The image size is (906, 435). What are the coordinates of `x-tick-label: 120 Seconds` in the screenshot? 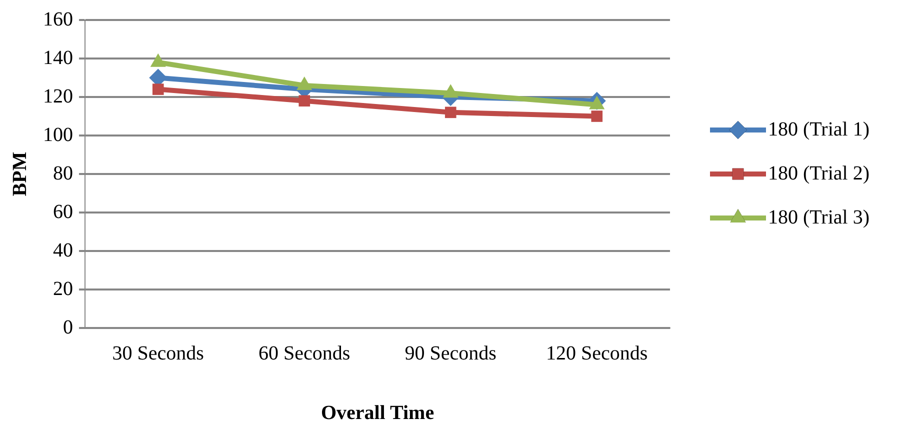 It's located at (597, 353).